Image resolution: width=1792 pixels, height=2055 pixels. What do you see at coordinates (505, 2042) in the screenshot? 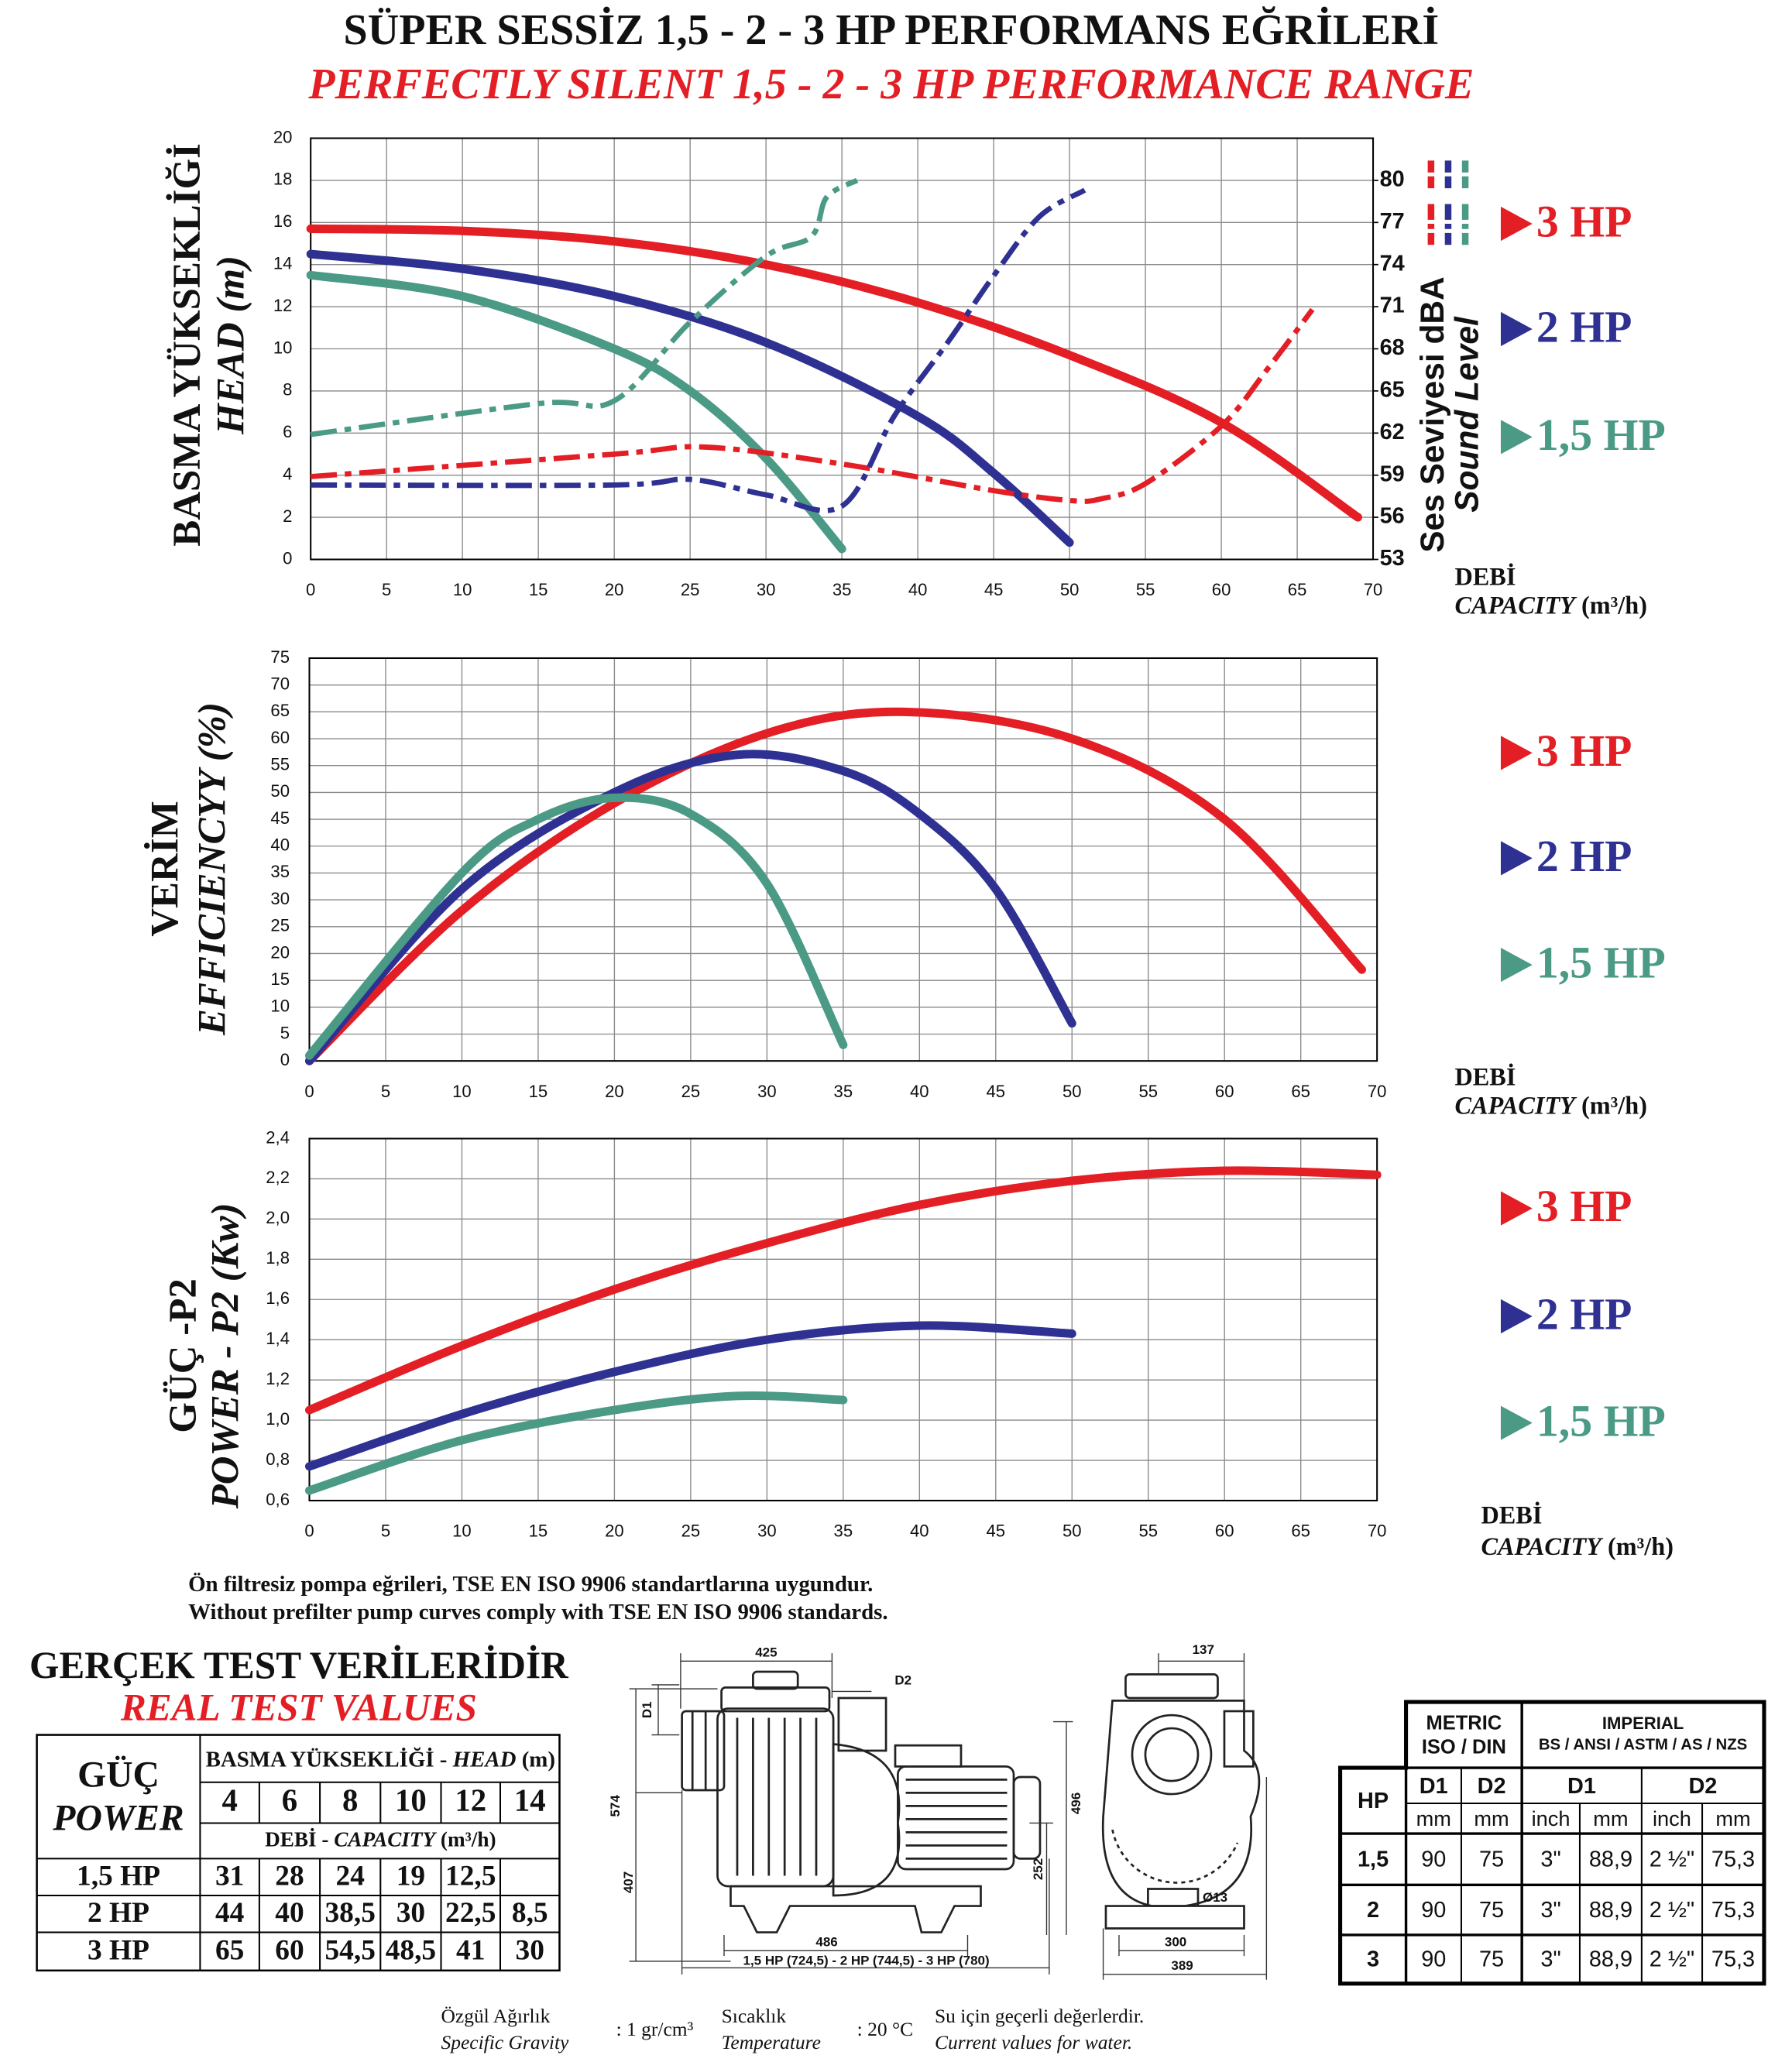
I see `footer-label-en: Specific Gravity` at bounding box center [505, 2042].